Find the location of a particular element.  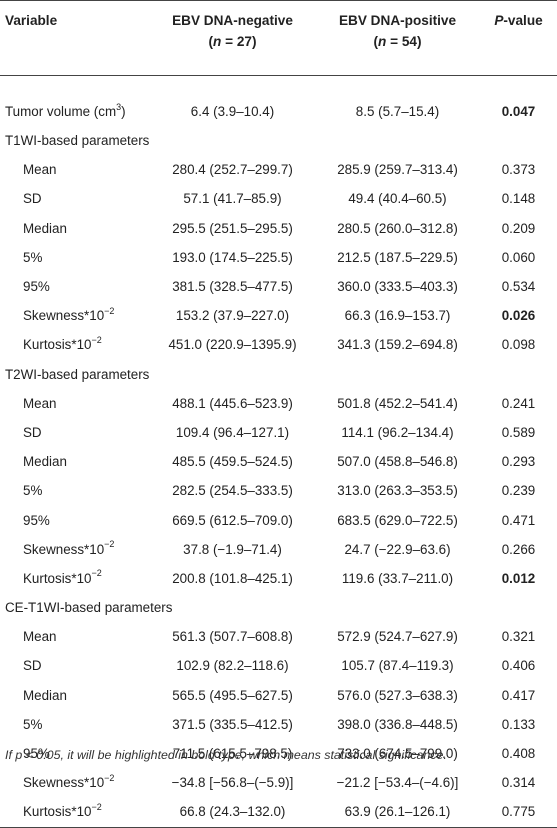

cell-p-value: 0.406 is located at coordinates (518, 666).